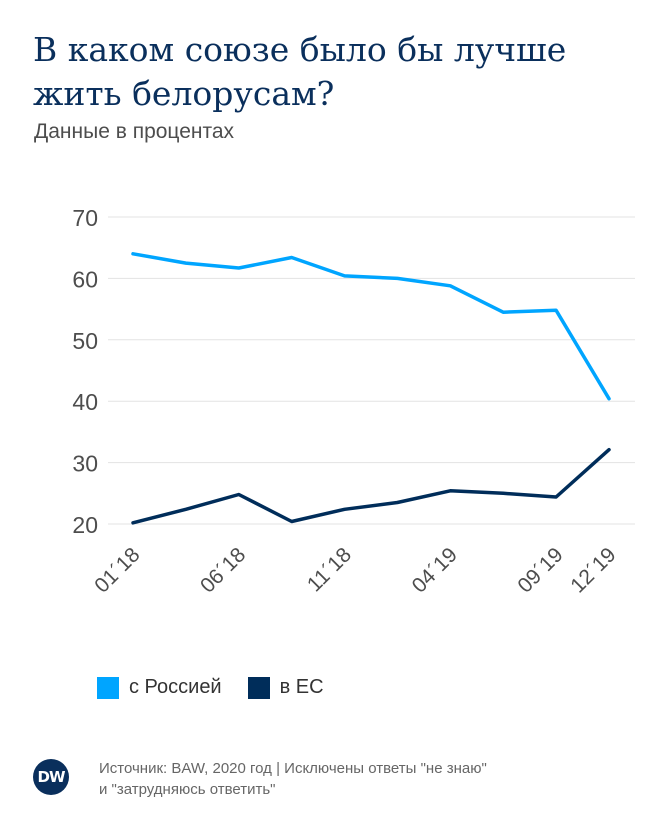 This screenshot has height=828, width=662. I want to click on y-tick-label: 60, so click(85, 279).